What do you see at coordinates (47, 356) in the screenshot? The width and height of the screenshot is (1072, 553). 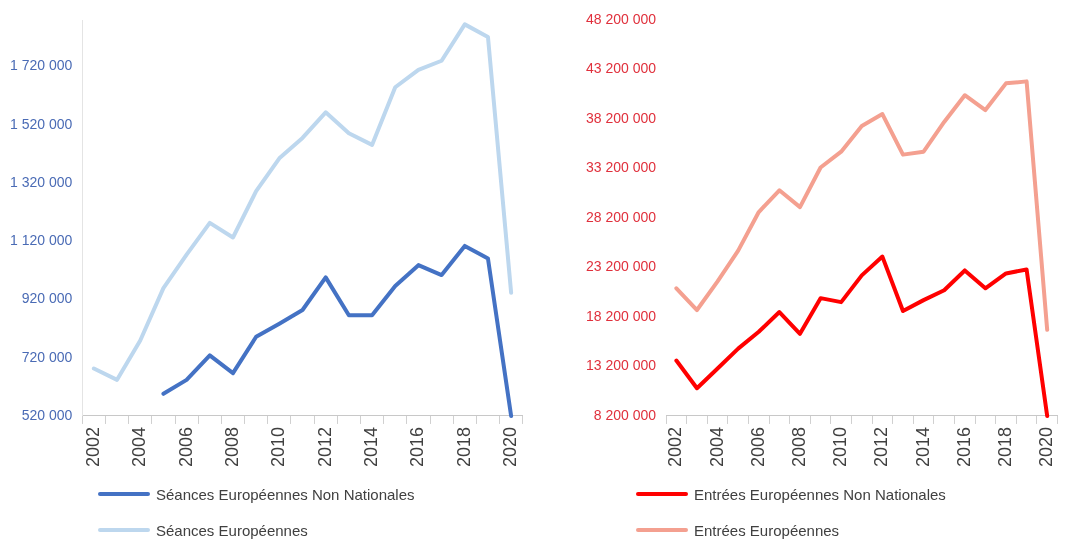 I see `y-tick-label: 720 000` at bounding box center [47, 356].